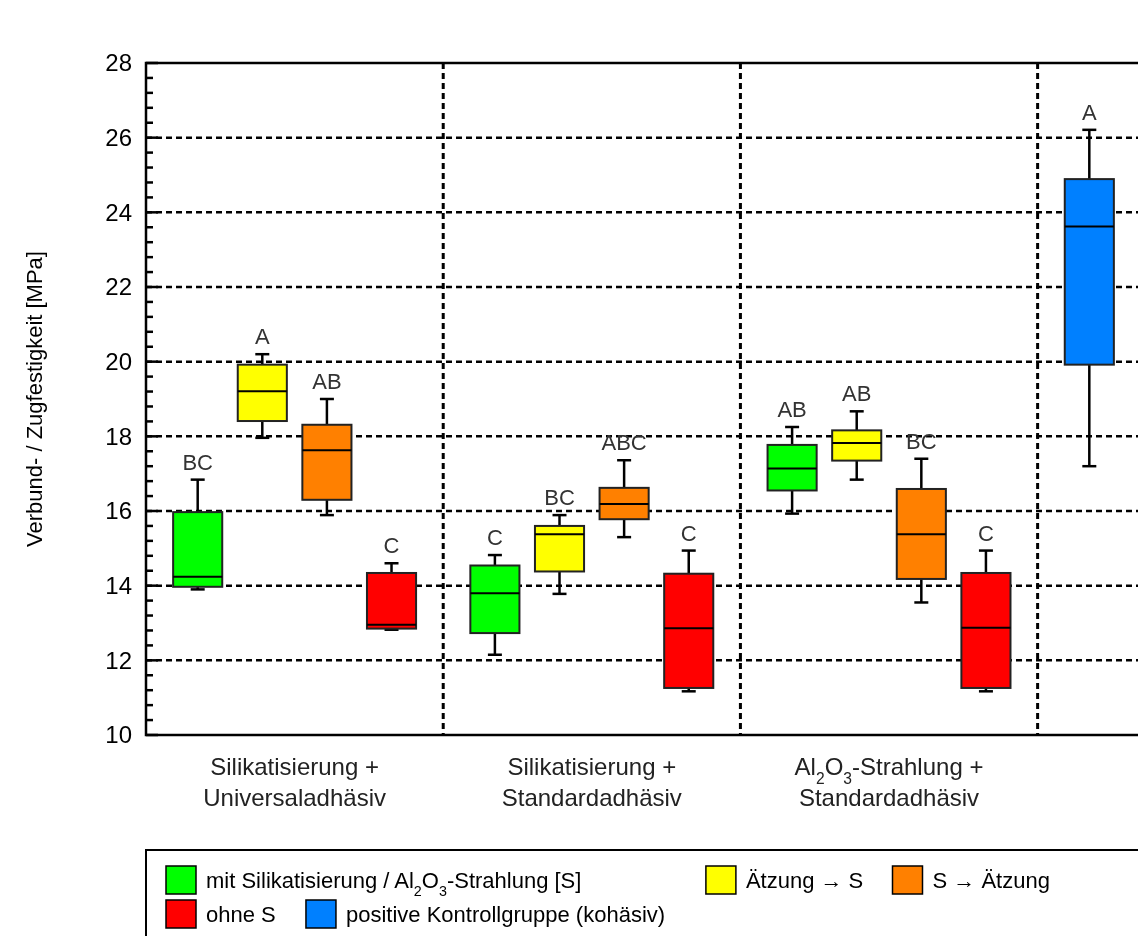 The image size is (1138, 936). I want to click on y-tick-label: 12, so click(118, 660).